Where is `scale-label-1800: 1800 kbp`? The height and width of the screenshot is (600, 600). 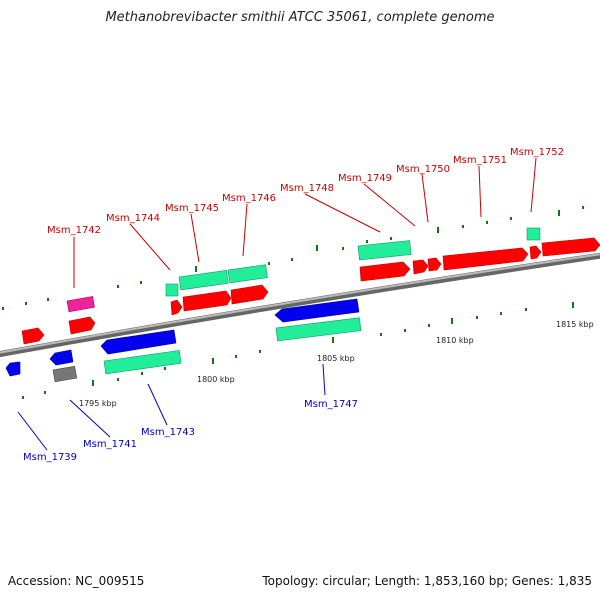
scale-label-1800: 1800 kbp is located at coordinates (216, 379).